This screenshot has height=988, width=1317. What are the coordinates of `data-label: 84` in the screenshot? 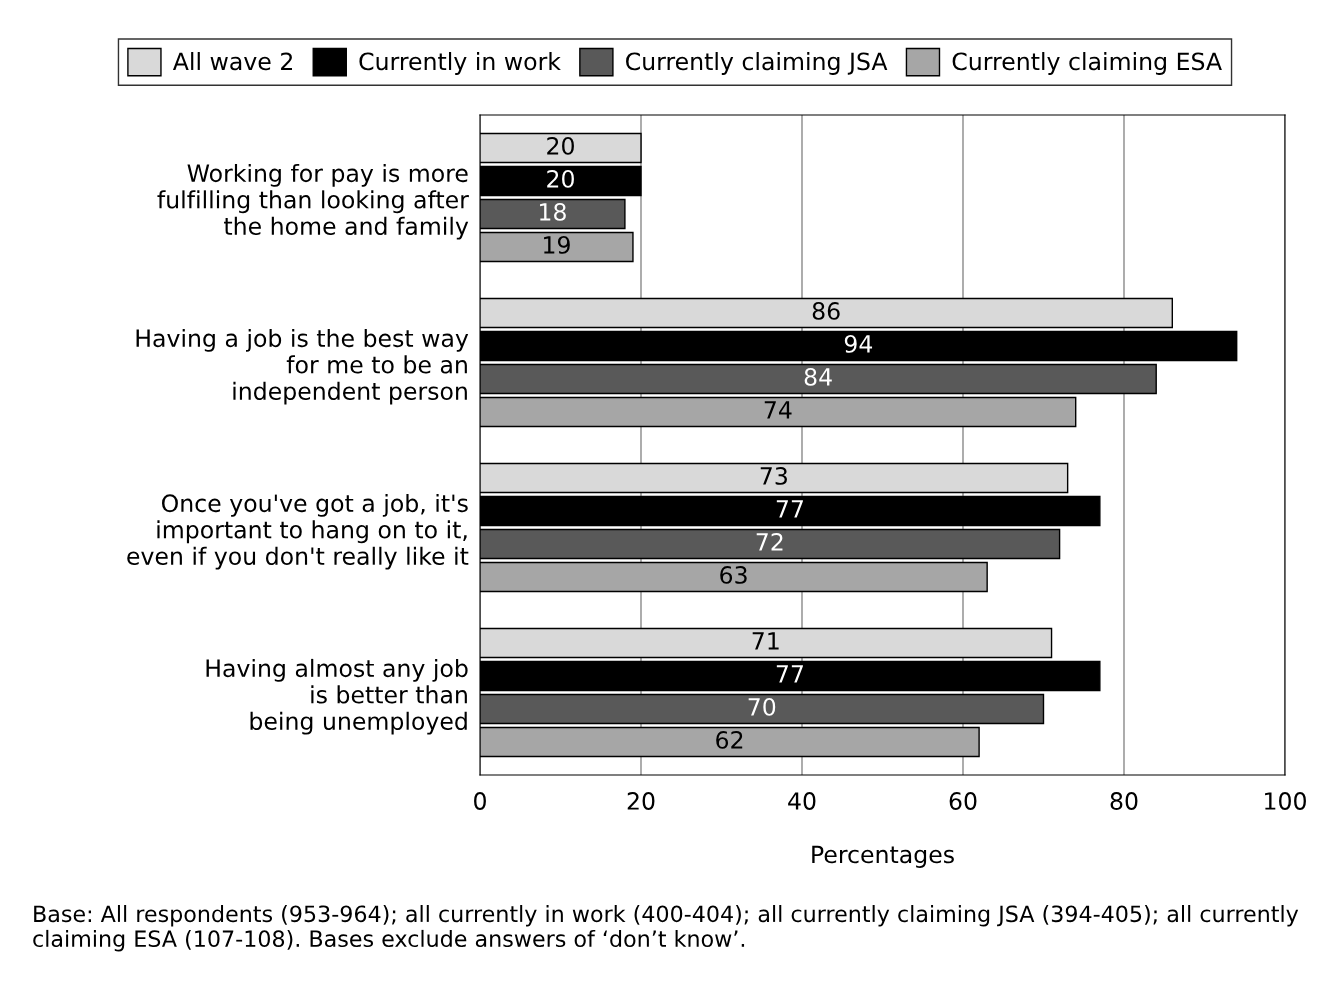 It's located at (818, 376).